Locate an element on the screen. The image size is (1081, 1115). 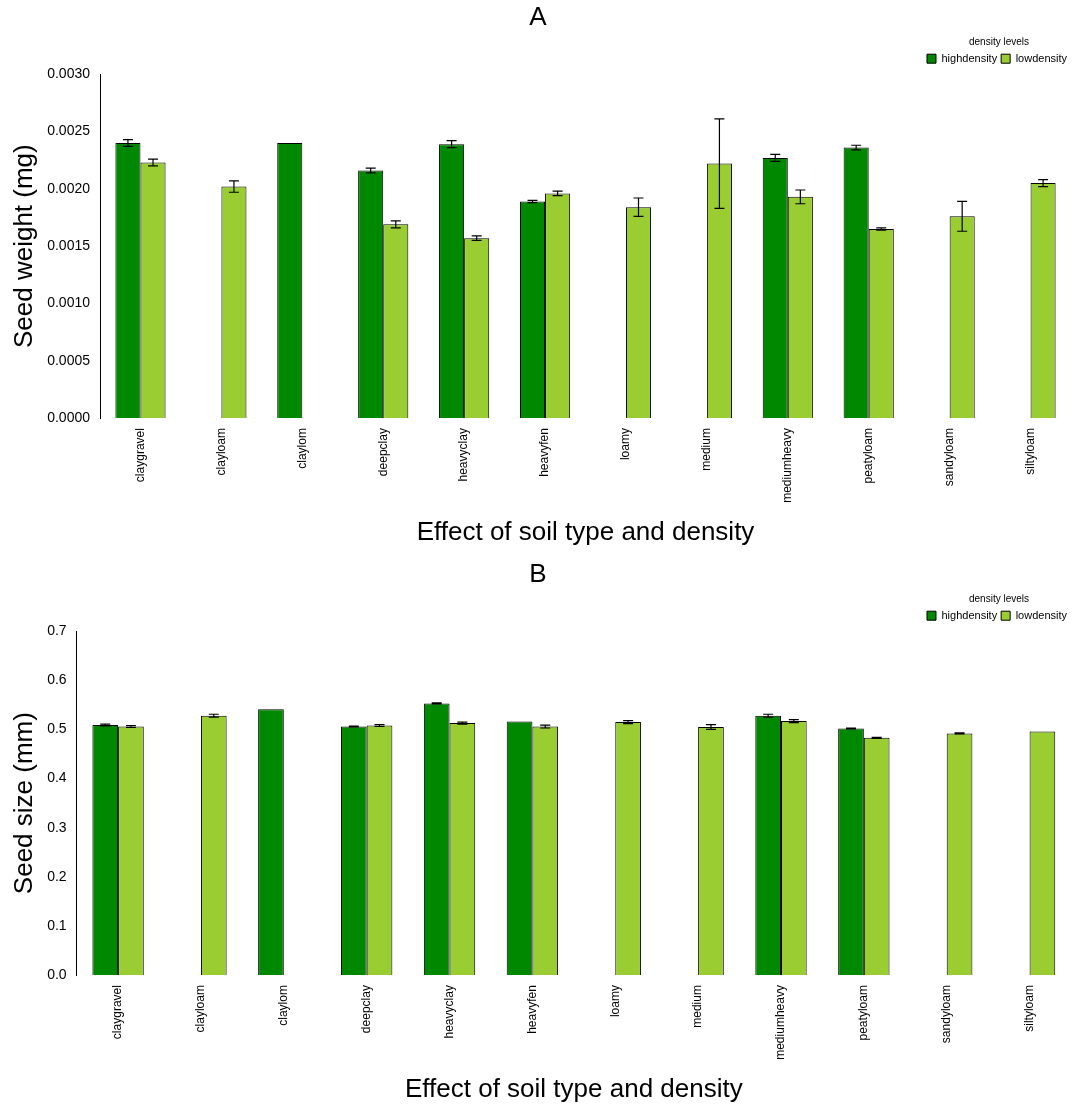
y-tick-label: 0.0 is located at coordinates (57, 973).